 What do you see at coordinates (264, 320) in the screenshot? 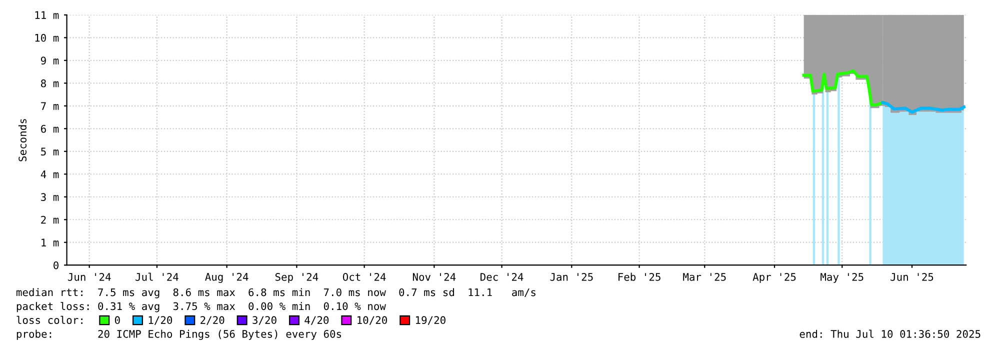
I see `legend-label: 3/20` at bounding box center [264, 320].